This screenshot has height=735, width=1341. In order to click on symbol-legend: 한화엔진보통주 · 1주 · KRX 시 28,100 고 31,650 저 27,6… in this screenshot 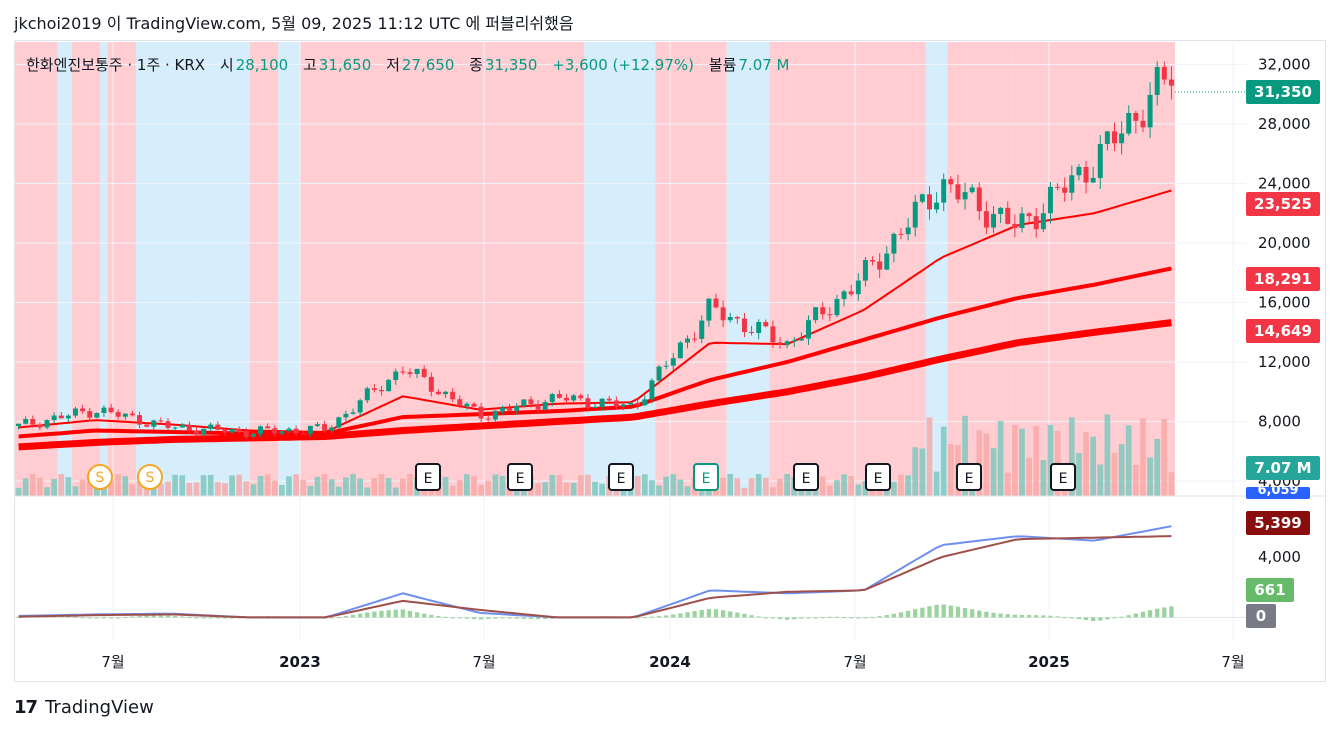, I will do `click(409, 64)`.